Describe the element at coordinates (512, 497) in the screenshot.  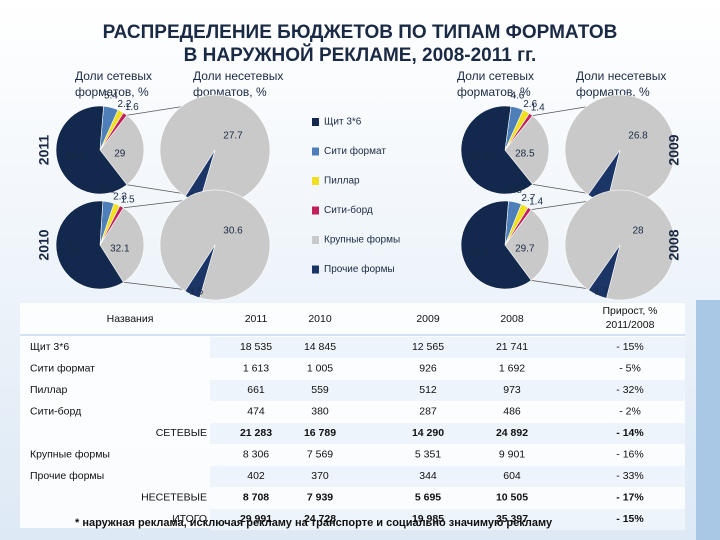
I see `table-cell: 10 505` at that location.